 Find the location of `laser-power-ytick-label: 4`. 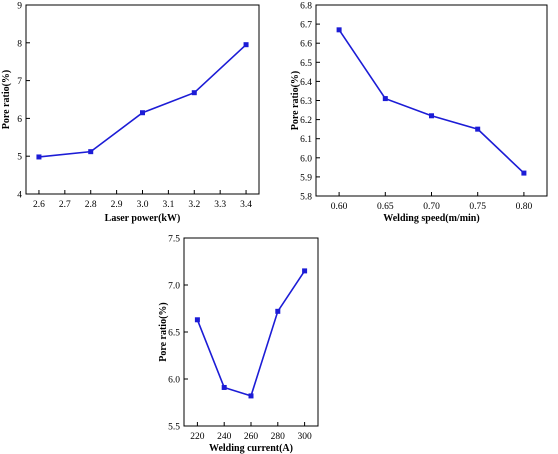

laser-power-ytick-label: 4 is located at coordinates (19, 196).